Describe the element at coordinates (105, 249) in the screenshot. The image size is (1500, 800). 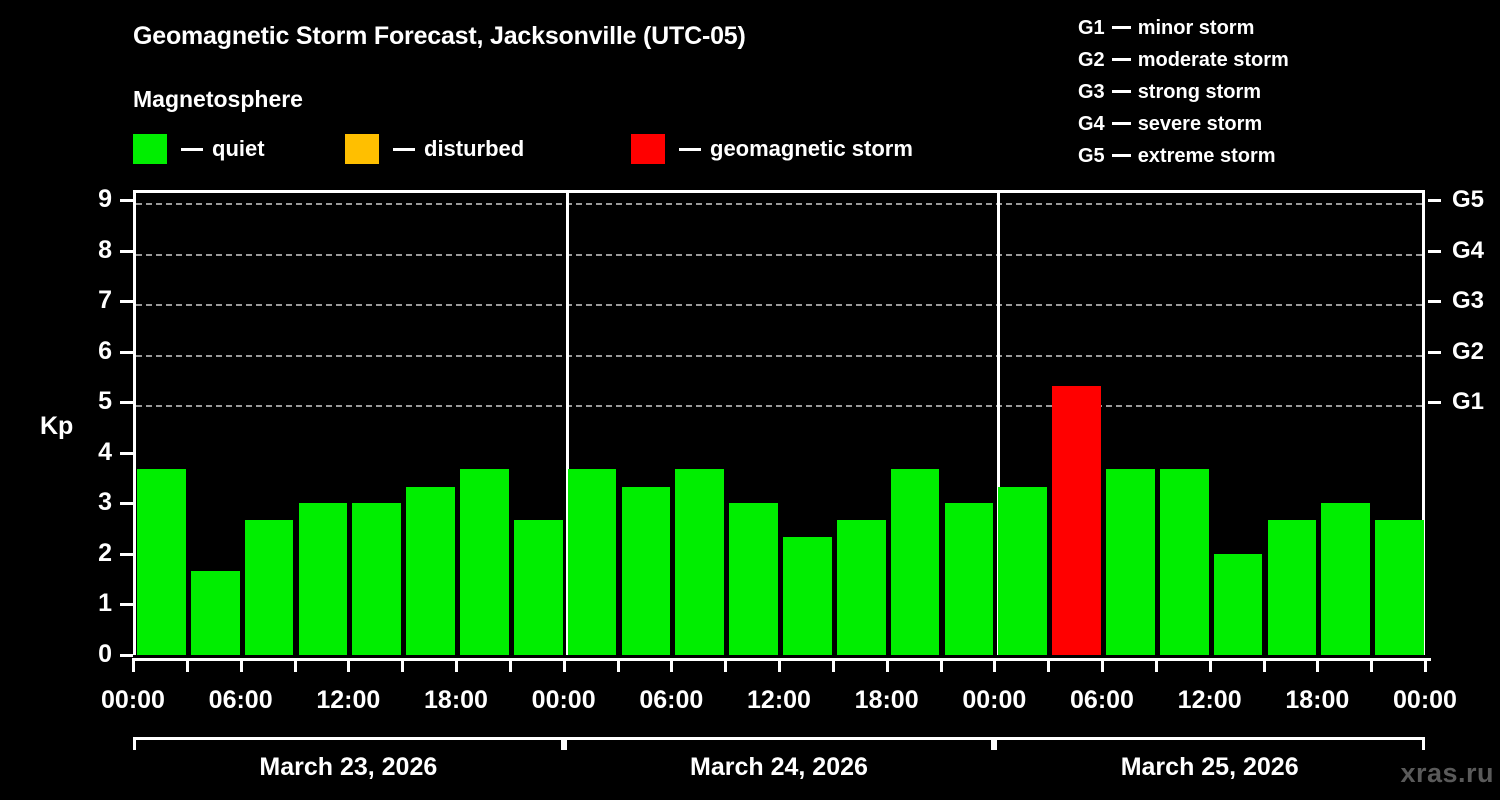
I see `y-tick-label-8: 8` at that location.